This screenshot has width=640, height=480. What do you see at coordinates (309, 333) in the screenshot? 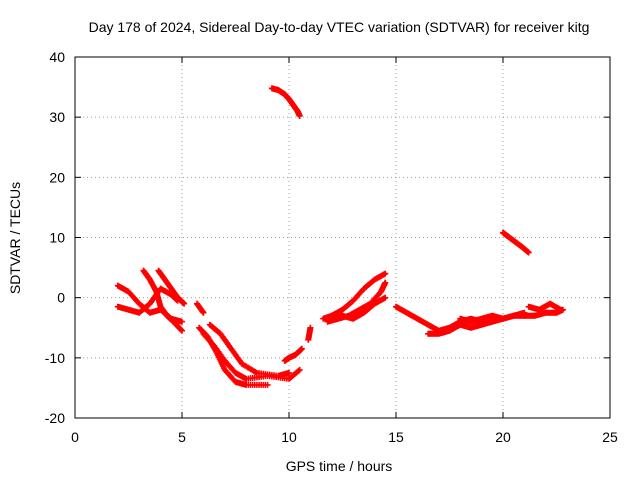
I see `series-arc-j` at bounding box center [309, 333].